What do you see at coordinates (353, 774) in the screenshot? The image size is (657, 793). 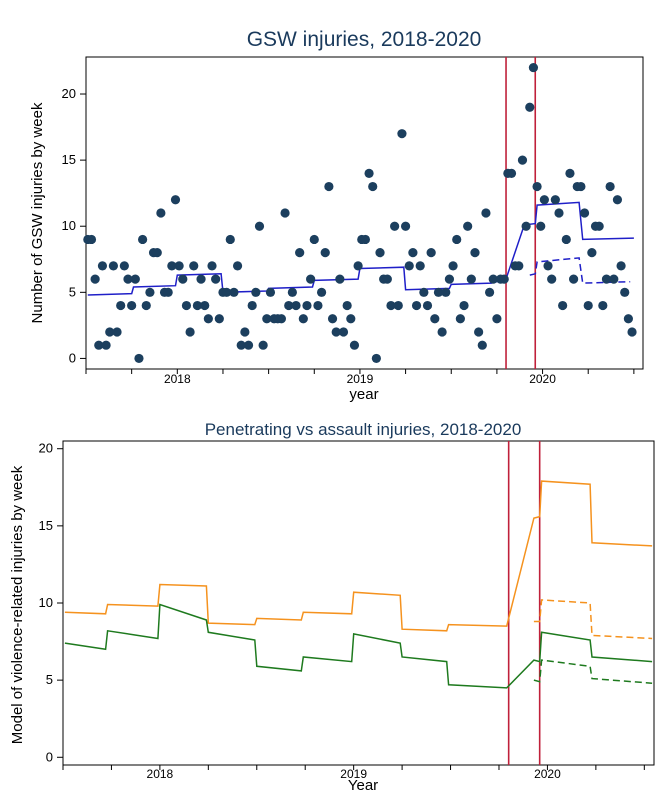 I see `violence-x-tick-label: 2019` at bounding box center [353, 774].